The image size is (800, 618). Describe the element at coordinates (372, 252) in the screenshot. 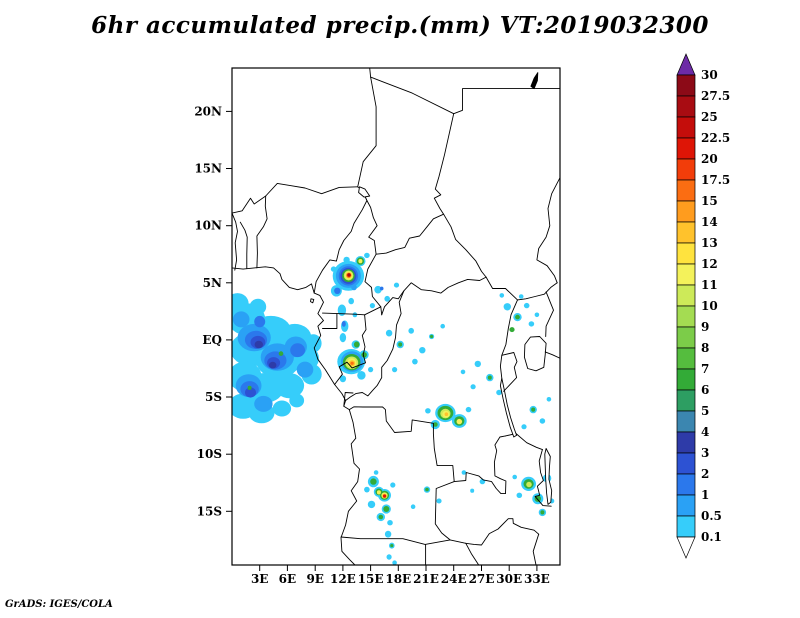

I see `border-cameroon-east` at that location.